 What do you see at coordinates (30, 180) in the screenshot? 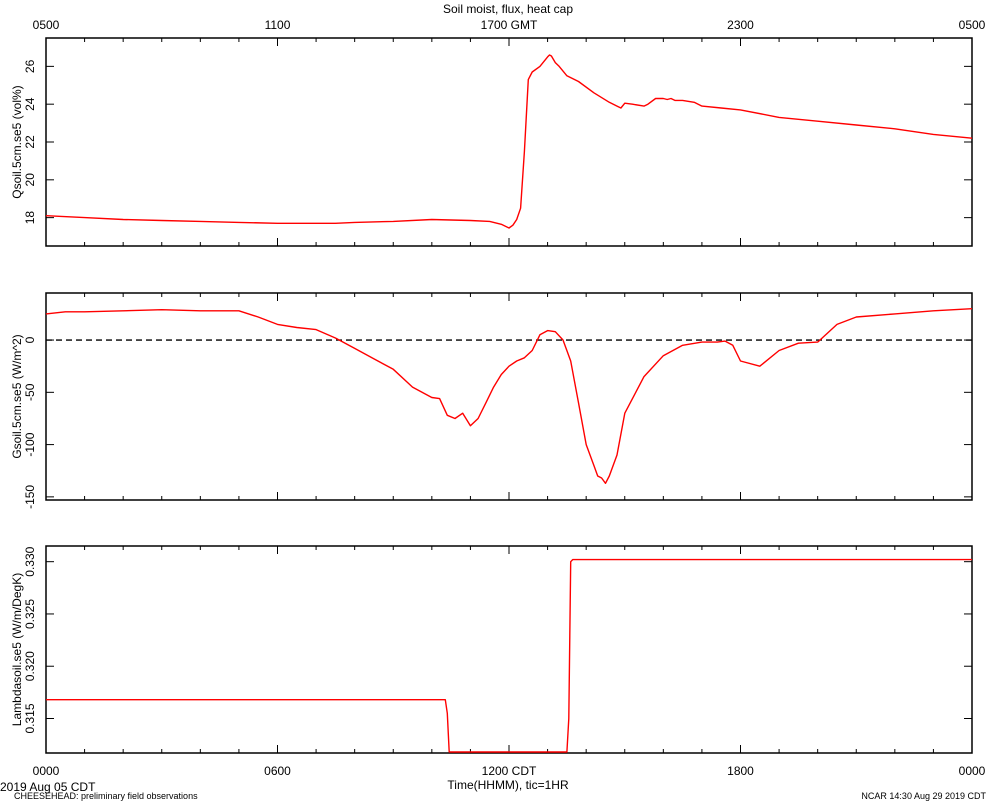
I see `y-tick-label: 20` at bounding box center [30, 180].